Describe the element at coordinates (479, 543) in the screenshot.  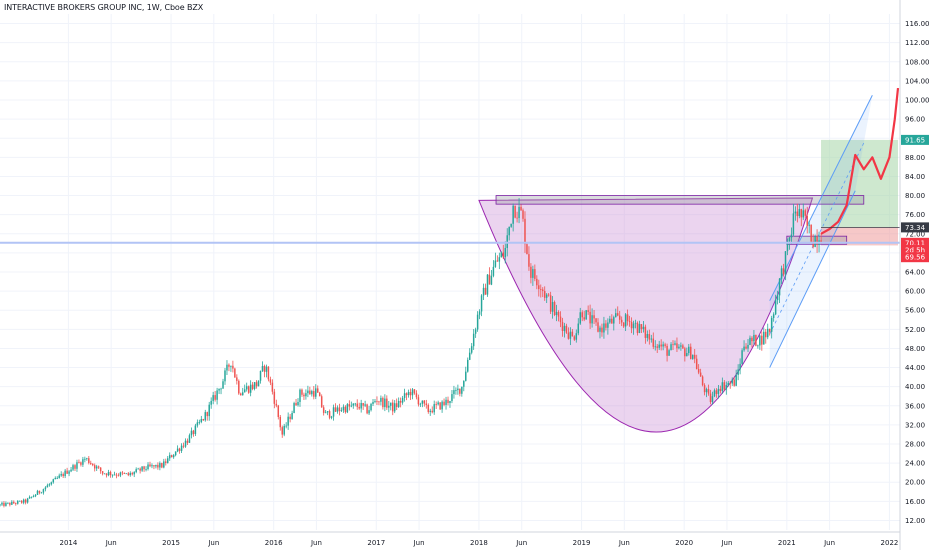
I see `time-tick-label: 2018` at that location.